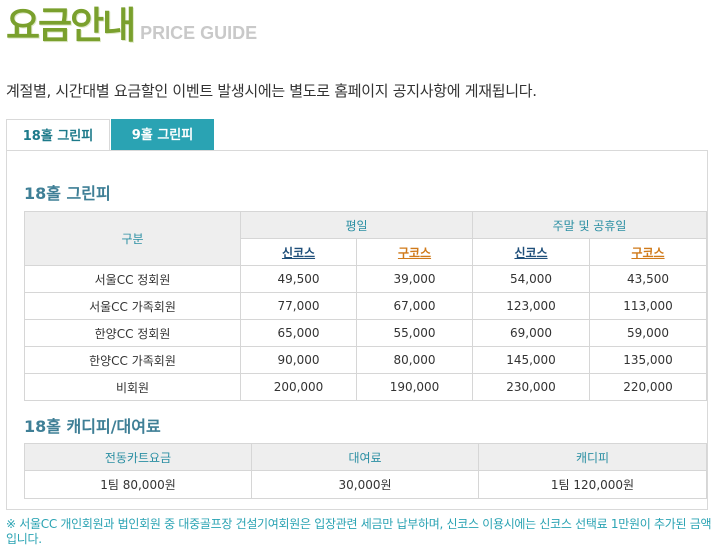 This screenshot has height=551, width=720. I want to click on fee-cell: 55,000, so click(414, 333).